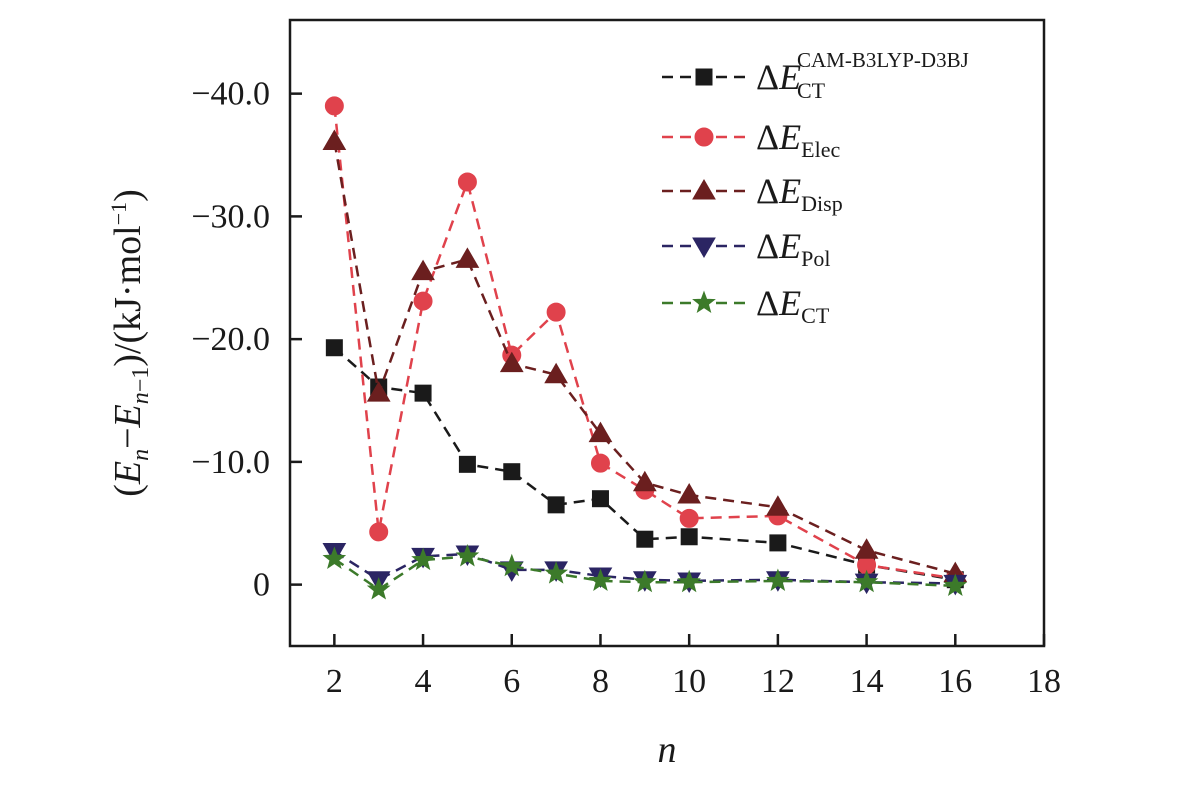  I want to click on x-tick-label: 8, so click(600, 681).